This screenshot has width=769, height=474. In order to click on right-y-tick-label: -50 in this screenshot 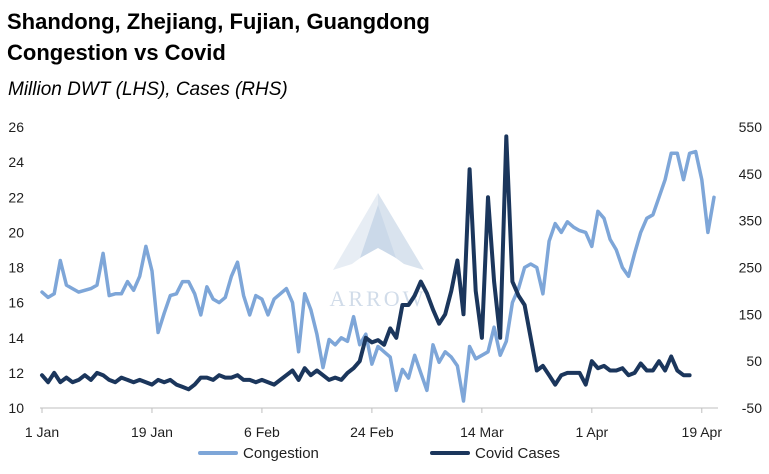, I will do `click(752, 408)`.